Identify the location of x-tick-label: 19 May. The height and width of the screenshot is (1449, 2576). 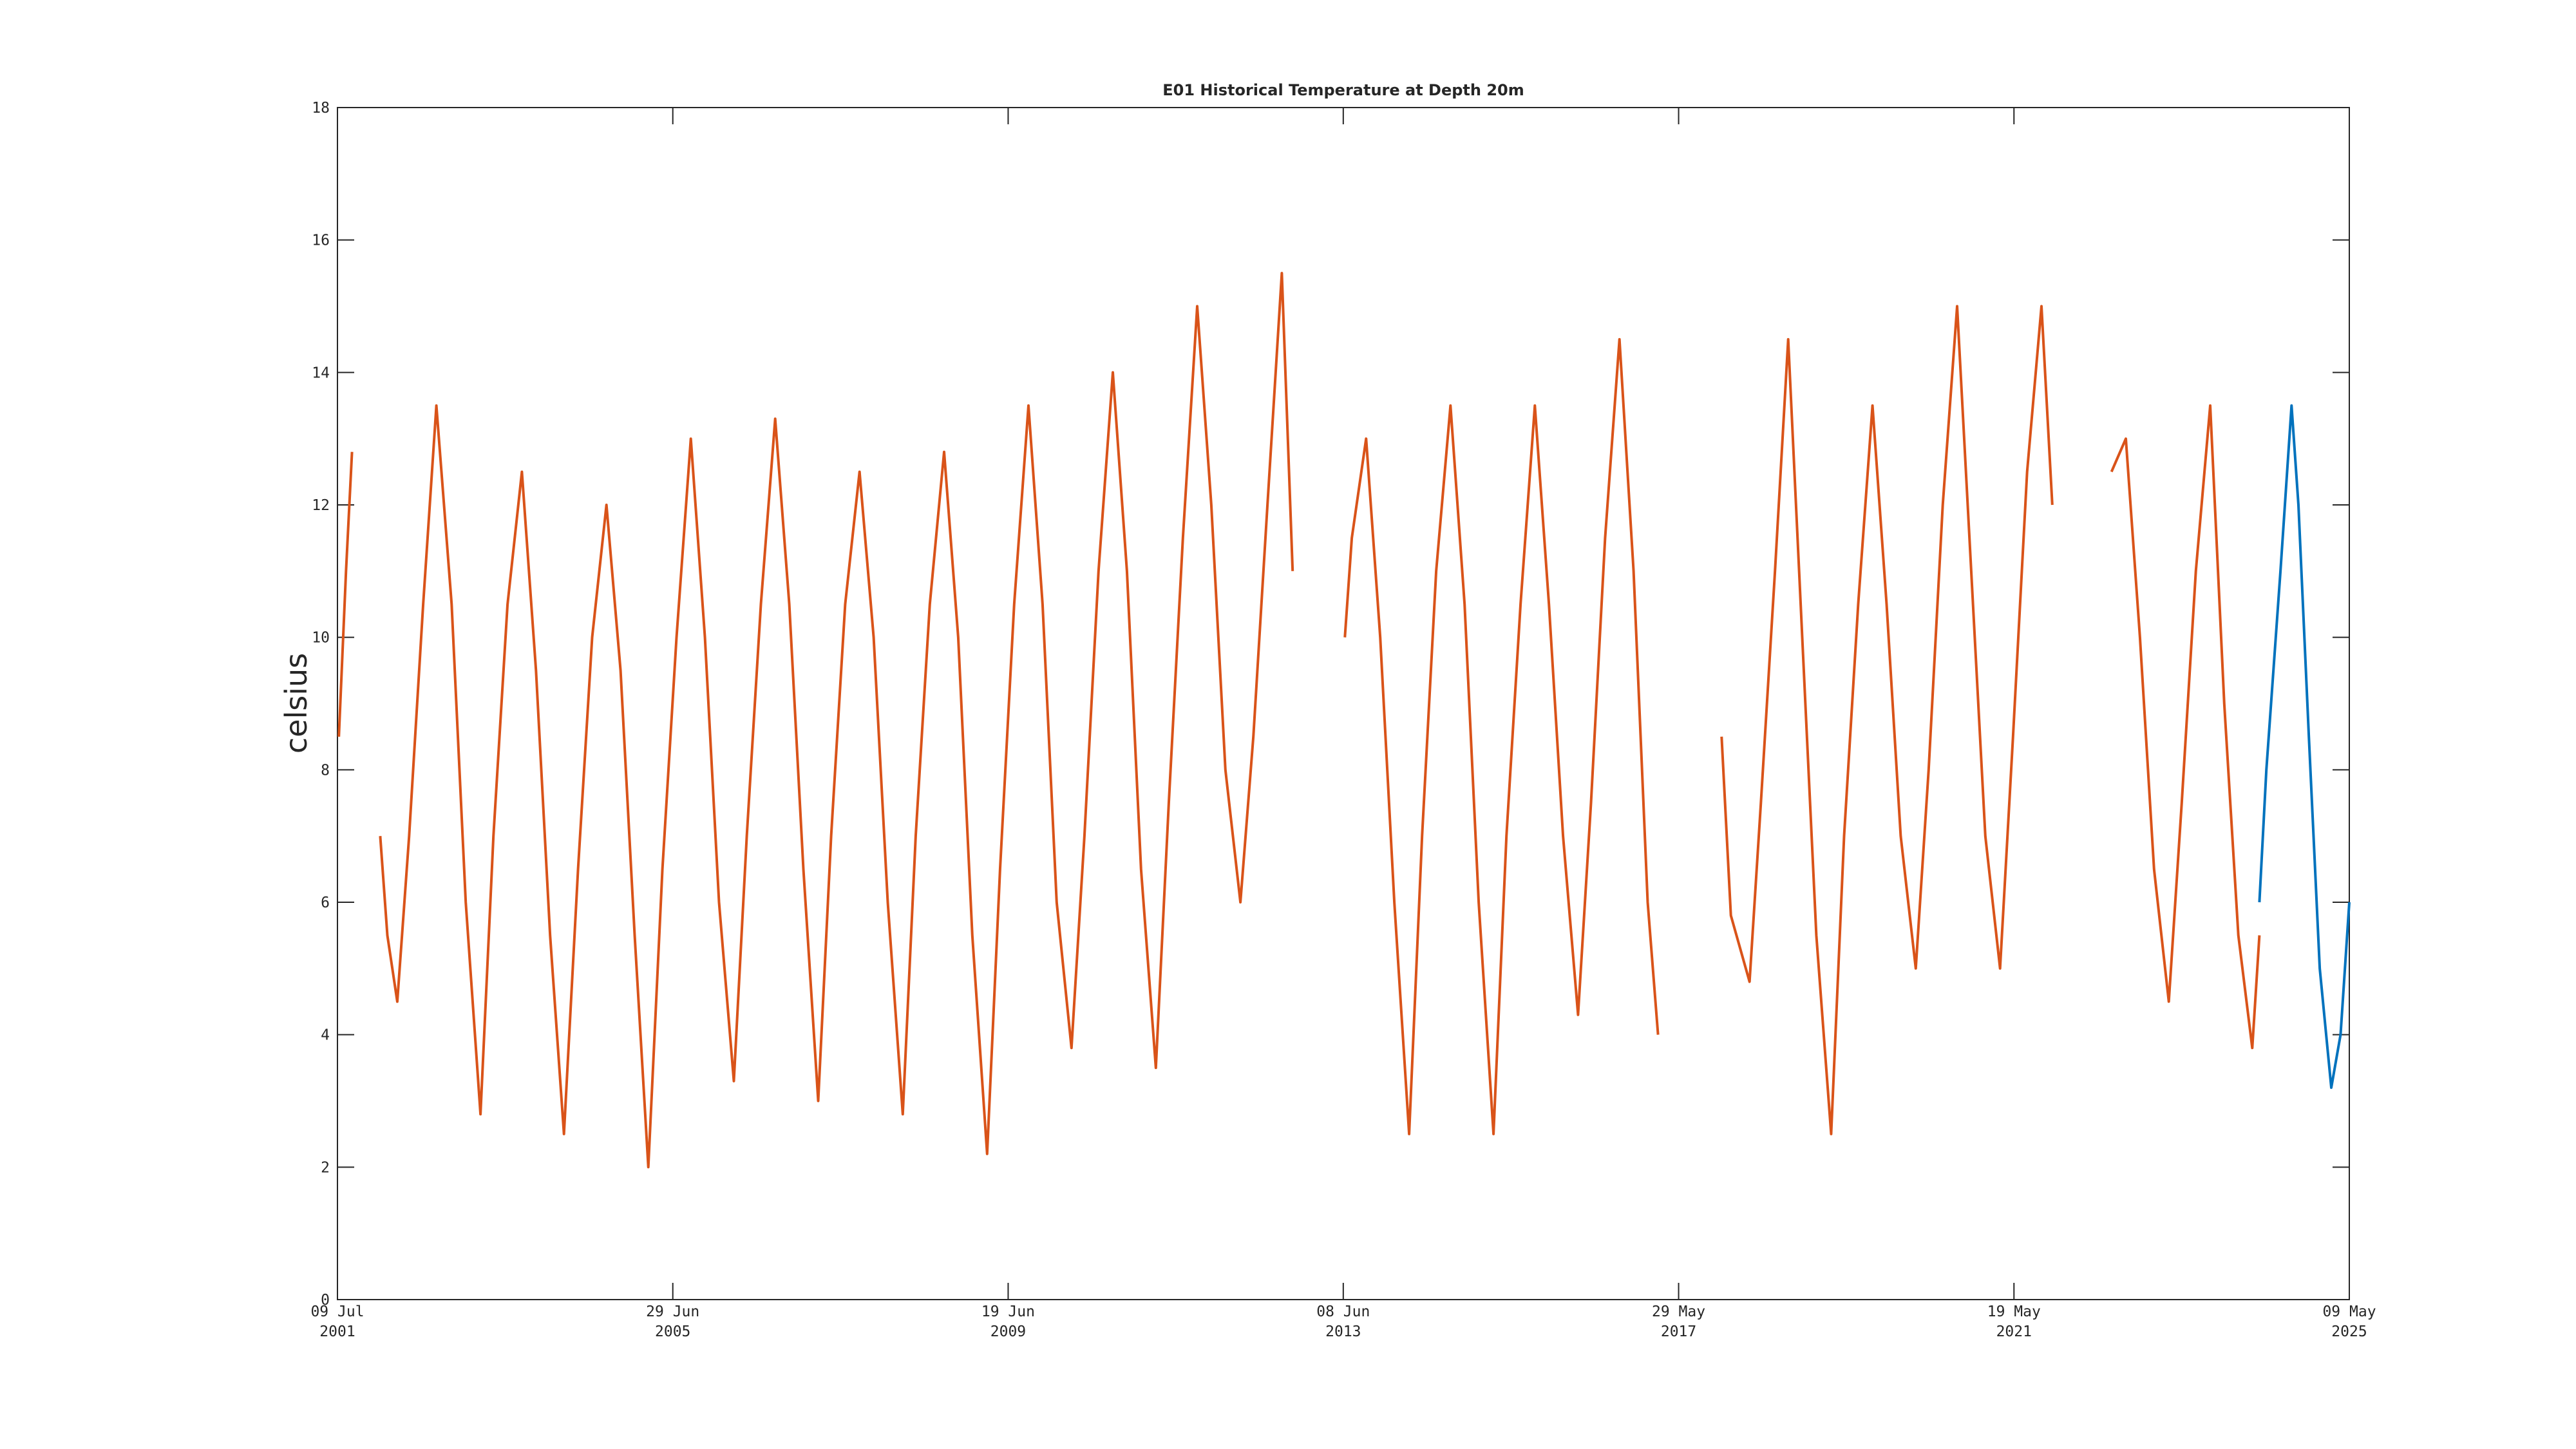
(2014, 1311).